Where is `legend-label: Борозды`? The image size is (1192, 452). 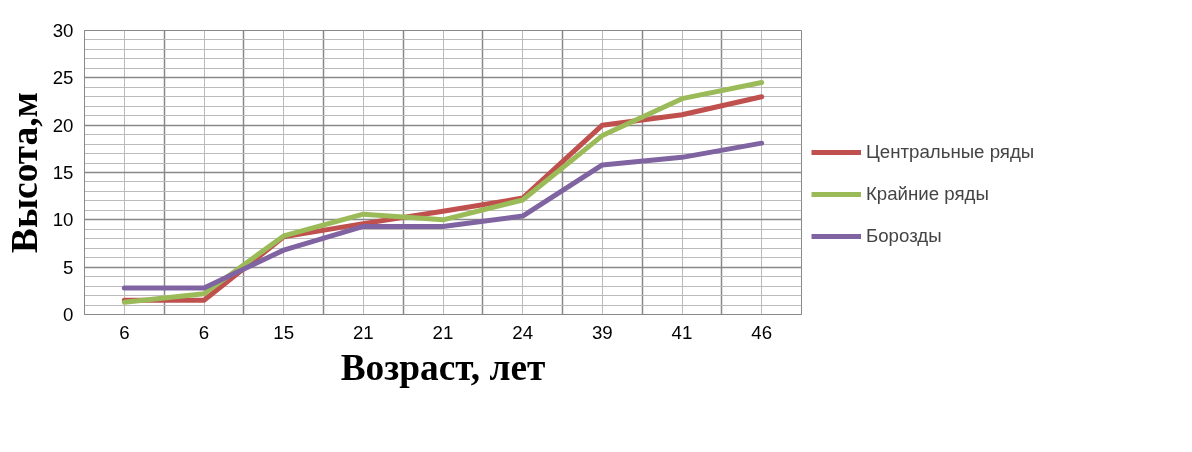 legend-label: Борозды is located at coordinates (904, 236).